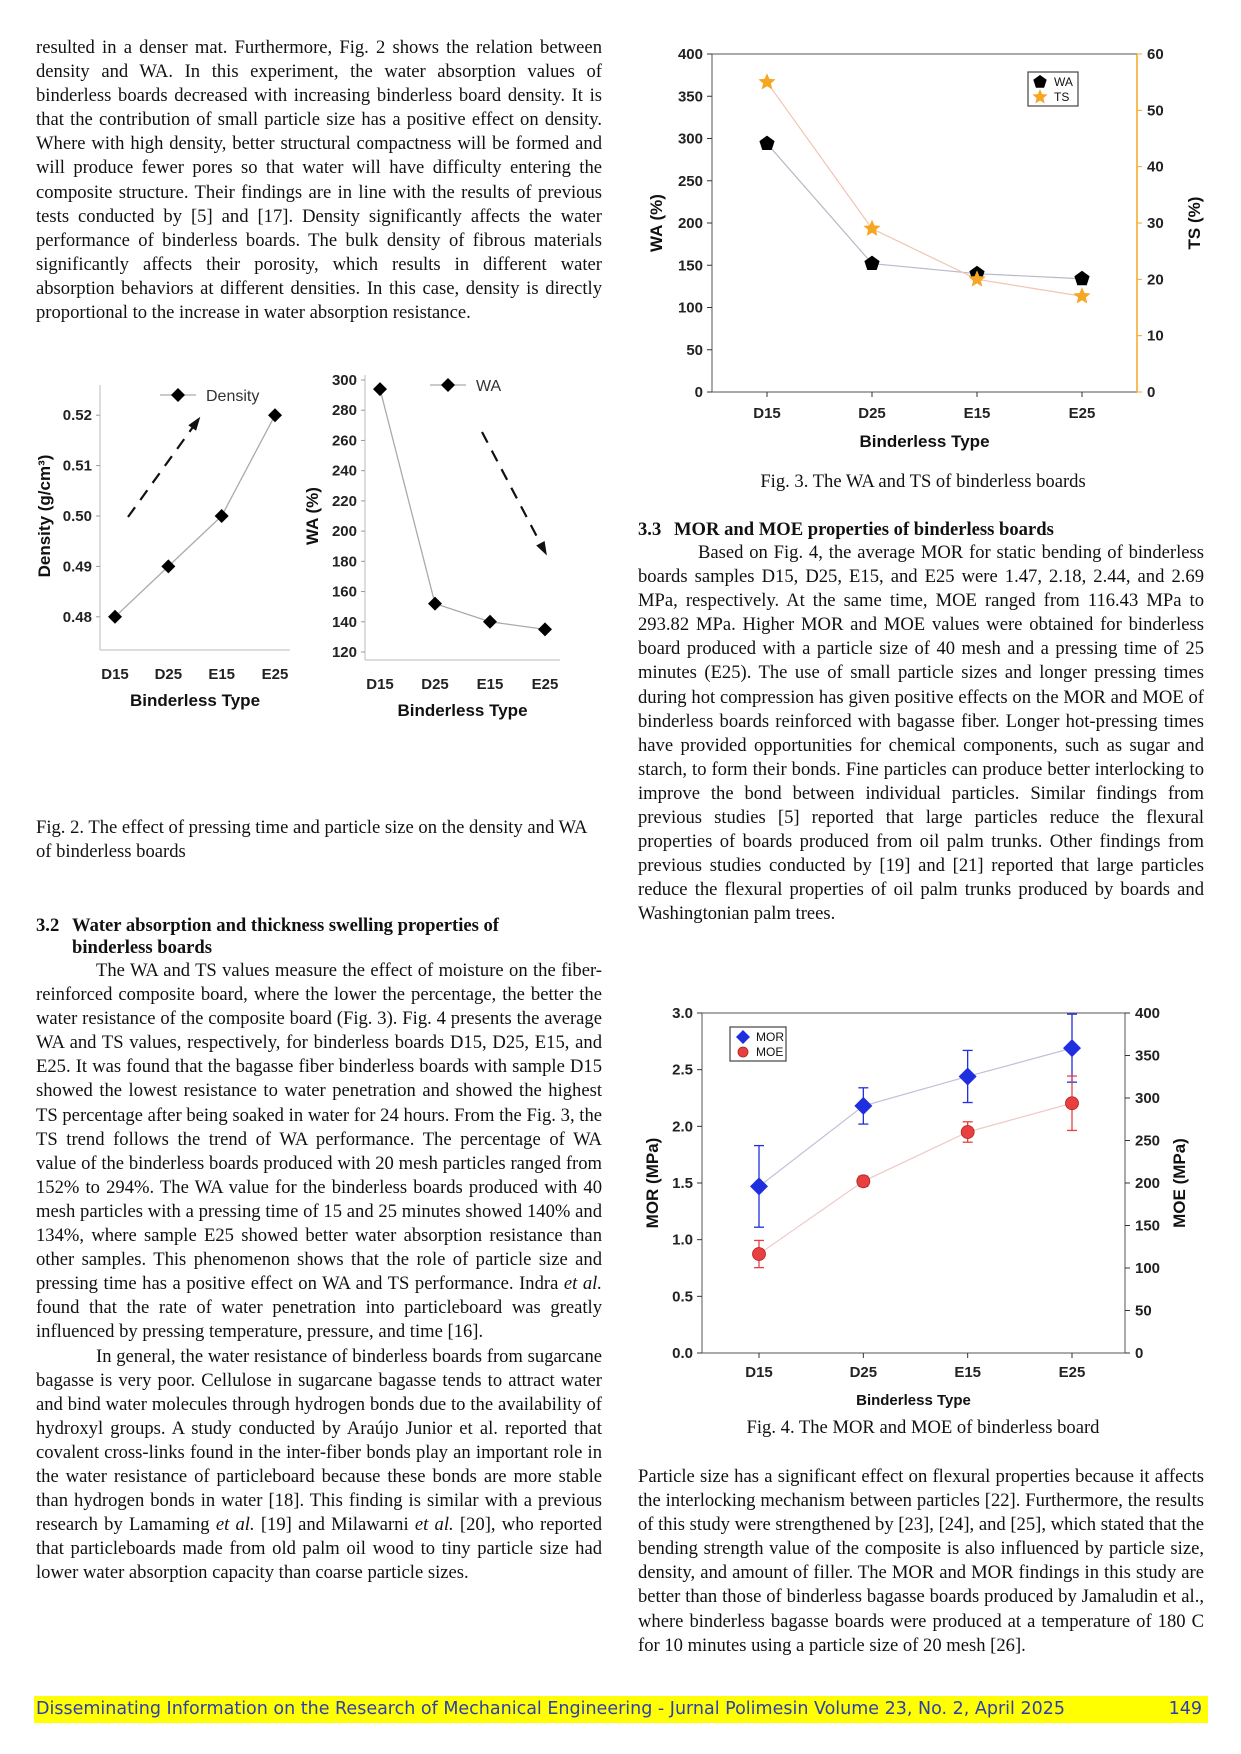  What do you see at coordinates (1179, 1183) in the screenshot?
I see `fig4-ylabel-right: MOE (MPa)` at bounding box center [1179, 1183].